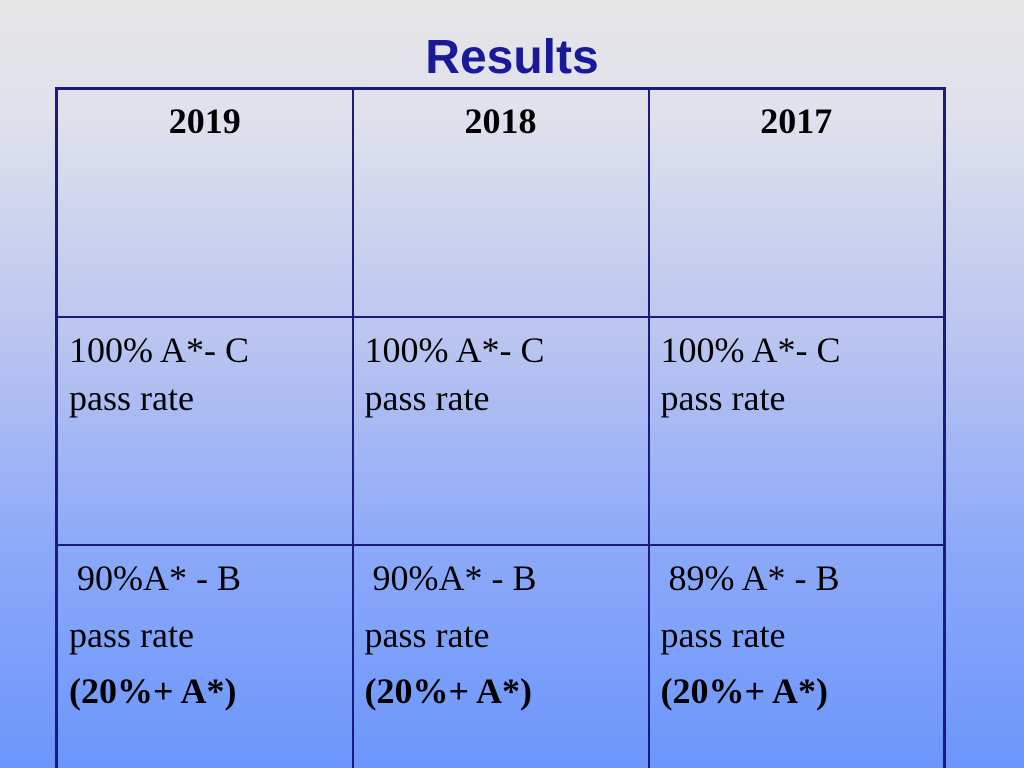 Image resolution: width=1024 pixels, height=768 pixels. I want to click on ab-grade-text: 89% A* - B, so click(754, 578).